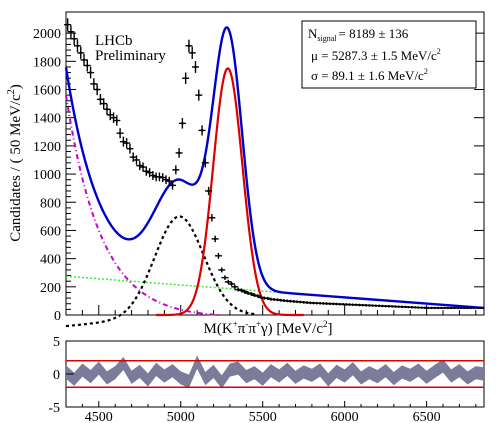 The image size is (500, 423). Describe the element at coordinates (16, 86) in the screenshot. I see `main-y-axis-label-end: )` at that location.